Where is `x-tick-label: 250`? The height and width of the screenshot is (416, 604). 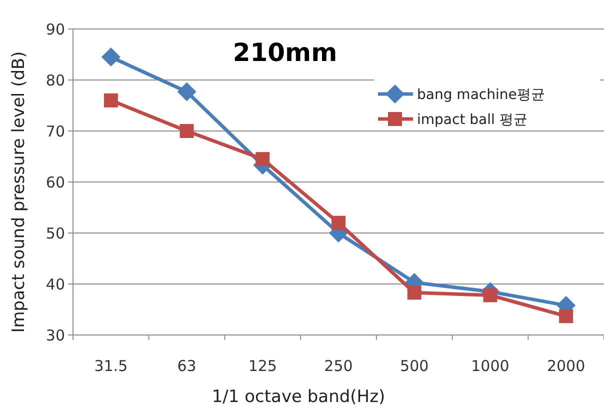
x-tick-label: 250 is located at coordinates (338, 366).